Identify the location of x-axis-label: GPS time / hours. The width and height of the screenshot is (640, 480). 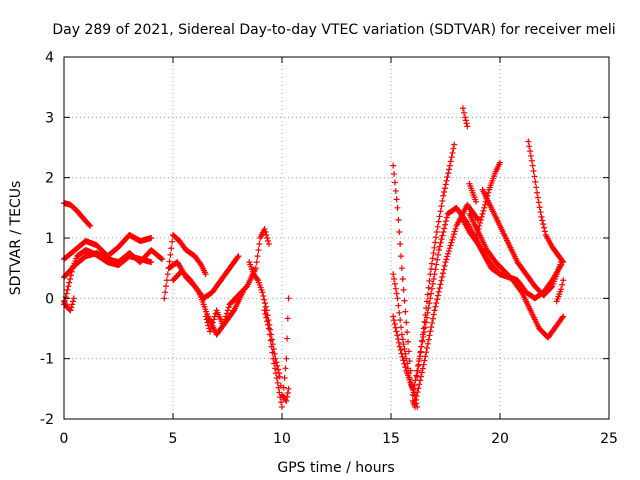
(335, 468).